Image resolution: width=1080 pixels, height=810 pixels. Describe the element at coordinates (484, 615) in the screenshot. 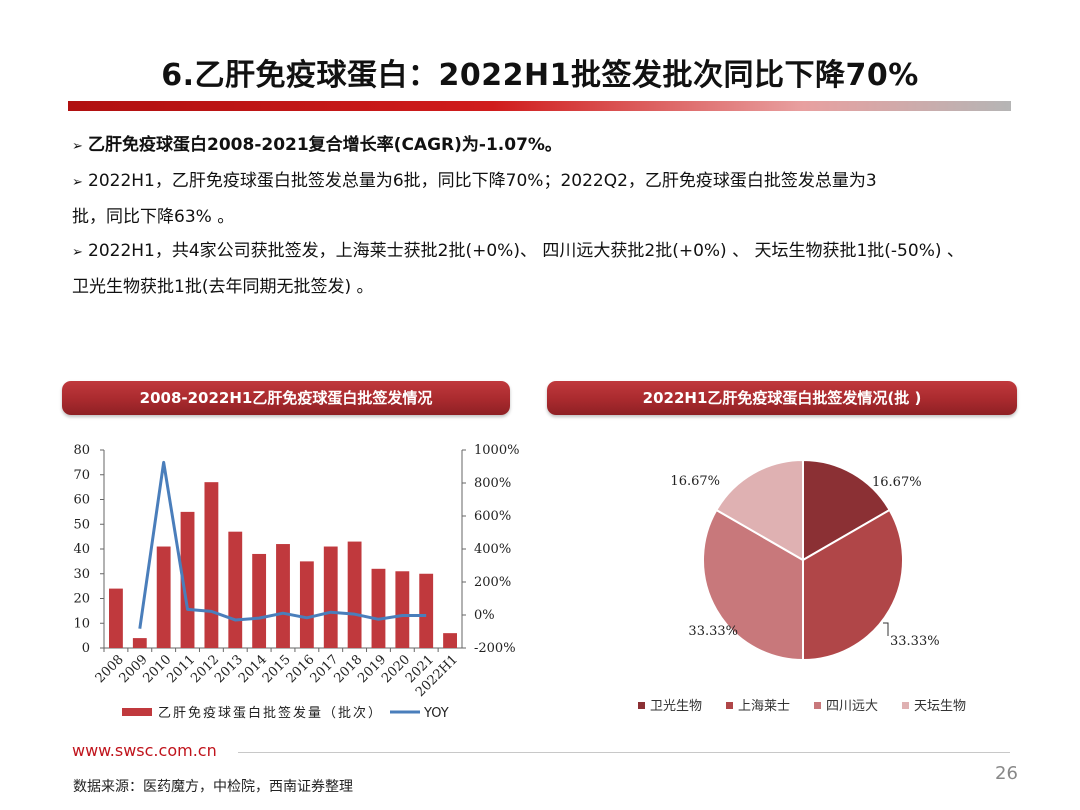

I see `right-y-tick-label: 0%` at that location.